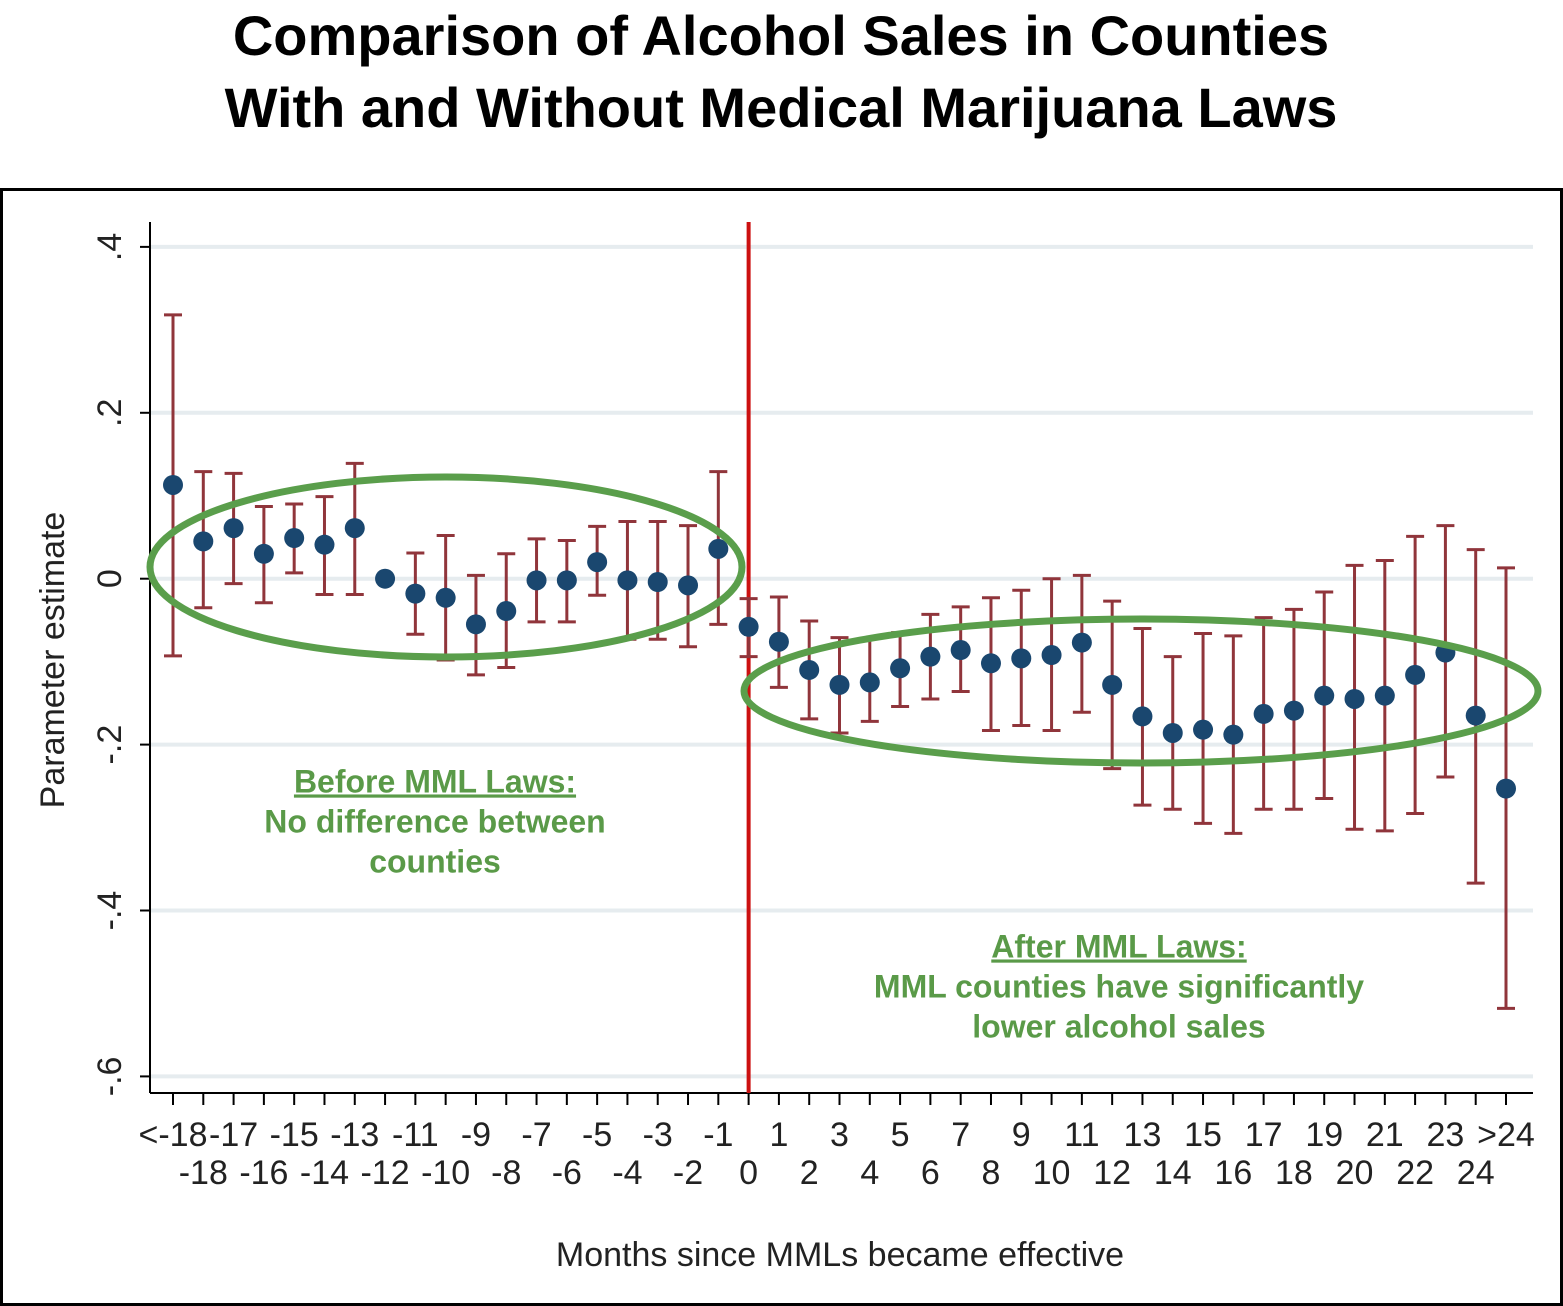 The image size is (1563, 1306). I want to click on x-tick-label: -2, so click(688, 1173).